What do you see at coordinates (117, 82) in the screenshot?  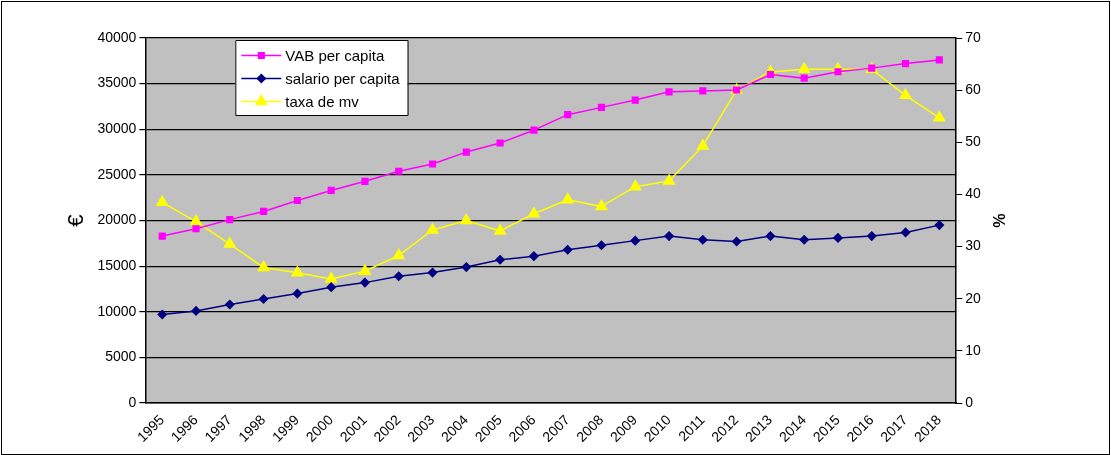 I see `y-tick-label: 35000` at bounding box center [117, 82].